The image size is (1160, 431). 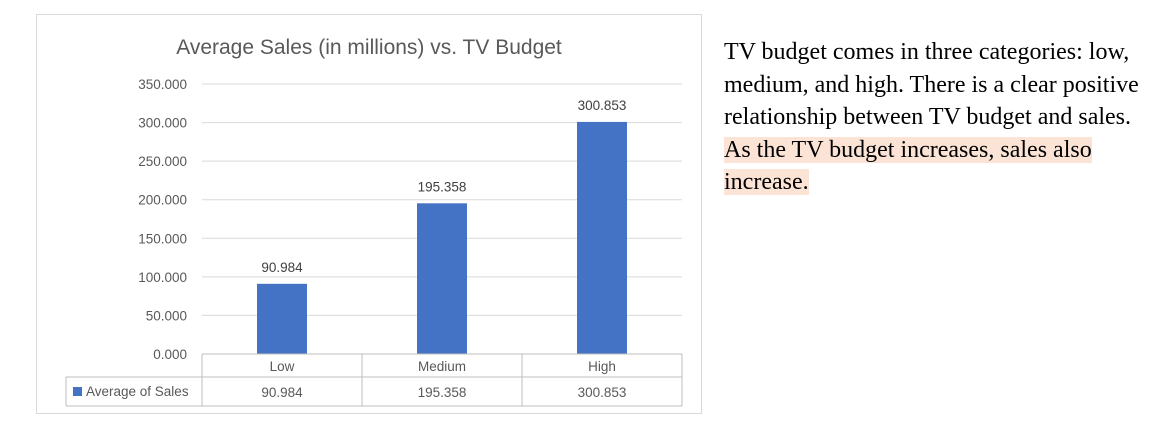 I want to click on y-tick-label: 0.000, so click(x=170, y=354).